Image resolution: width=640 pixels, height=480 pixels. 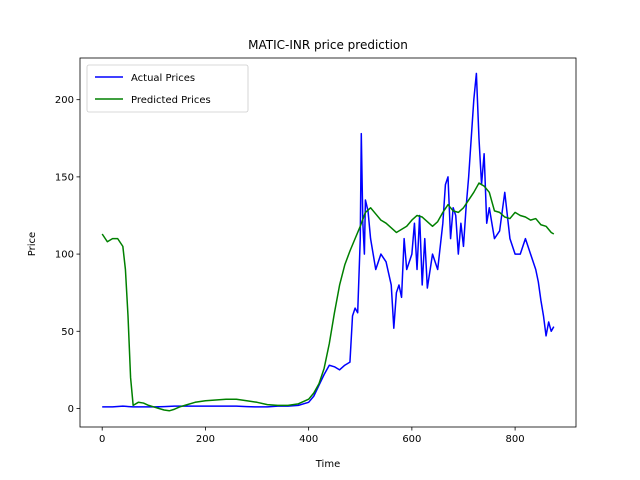 I want to click on legend: Actual Prices Predicted Prices, so click(x=167, y=88).